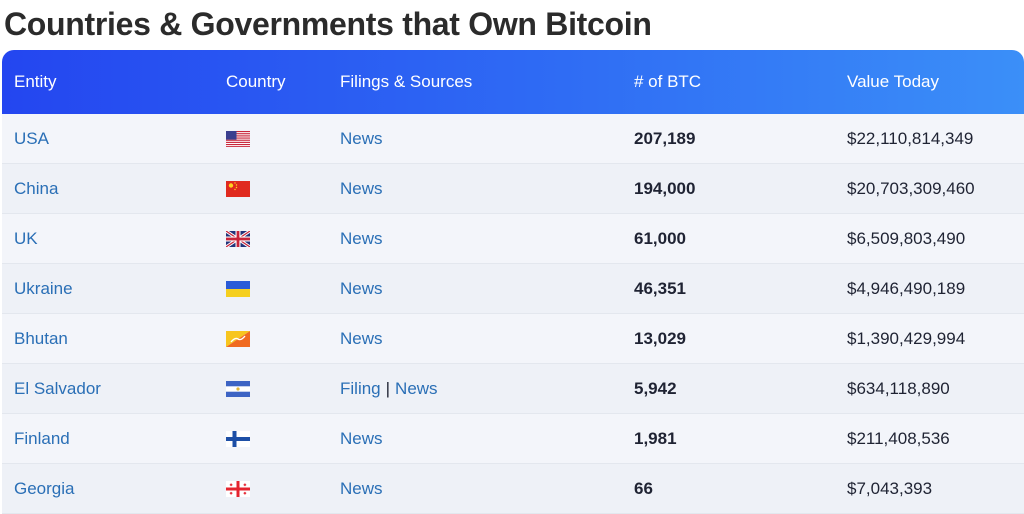 The image size is (1024, 514). What do you see at coordinates (513, 439) in the screenshot?
I see `table-row: Finland News 1,981 $211,408,536` at bounding box center [513, 439].